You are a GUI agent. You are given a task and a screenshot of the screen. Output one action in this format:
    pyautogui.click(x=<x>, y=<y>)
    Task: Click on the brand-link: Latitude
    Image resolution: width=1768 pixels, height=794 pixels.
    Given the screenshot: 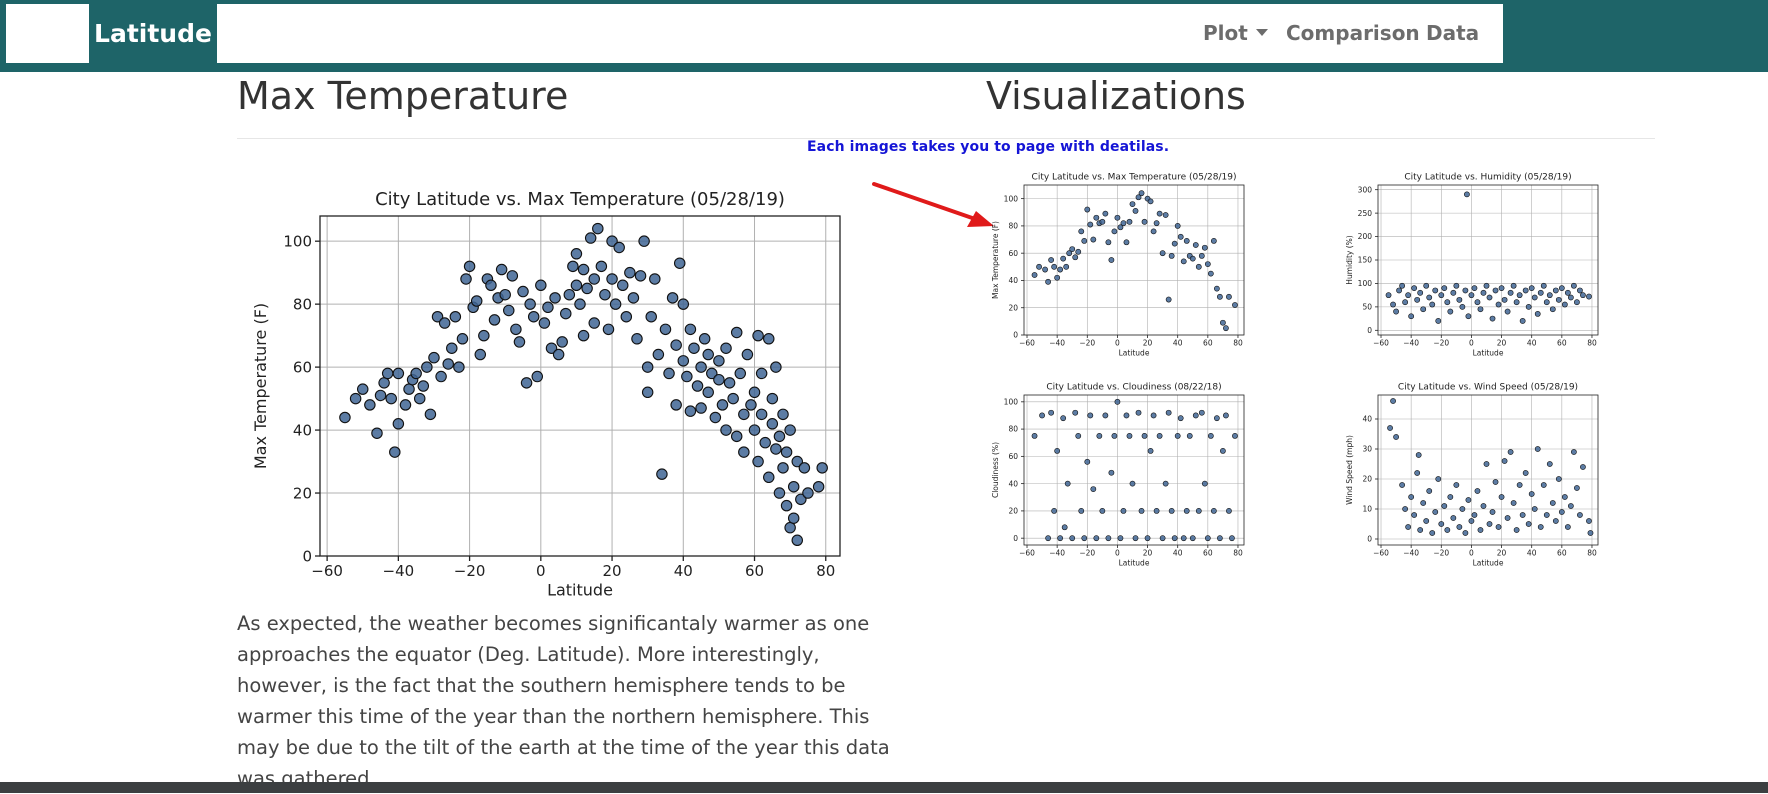 What is the action you would take?
    pyautogui.click(x=153, y=33)
    